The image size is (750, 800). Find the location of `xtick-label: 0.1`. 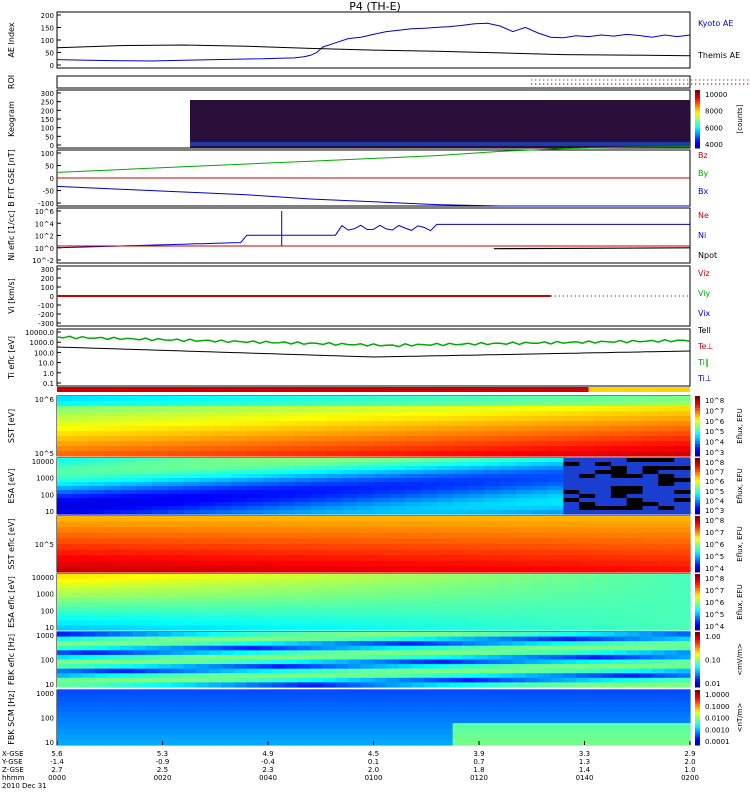

xtick-label: 0.1 is located at coordinates (373, 762).